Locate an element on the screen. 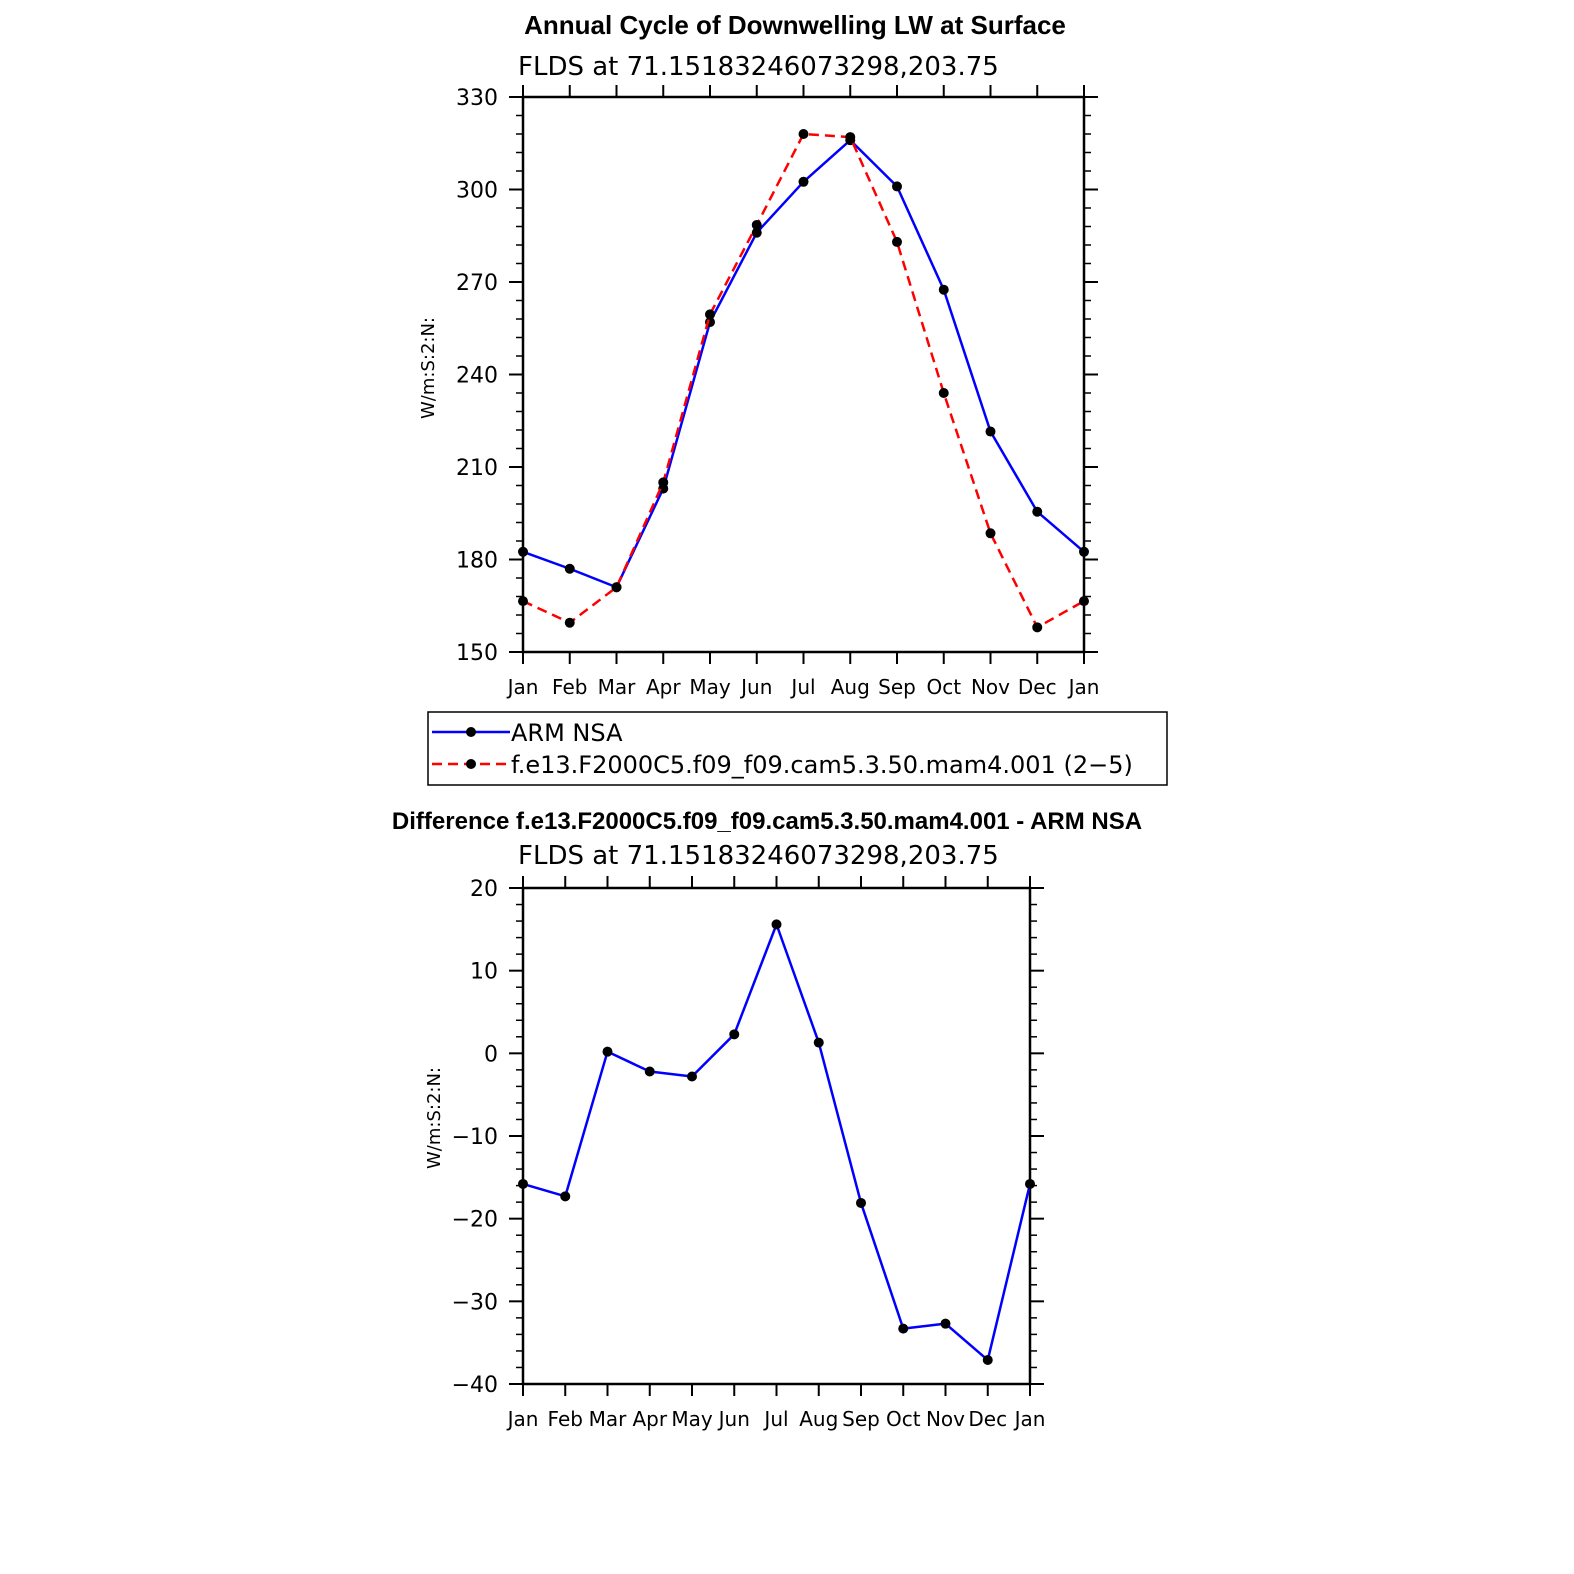  y-tick-label: 150 is located at coordinates (477, 653).